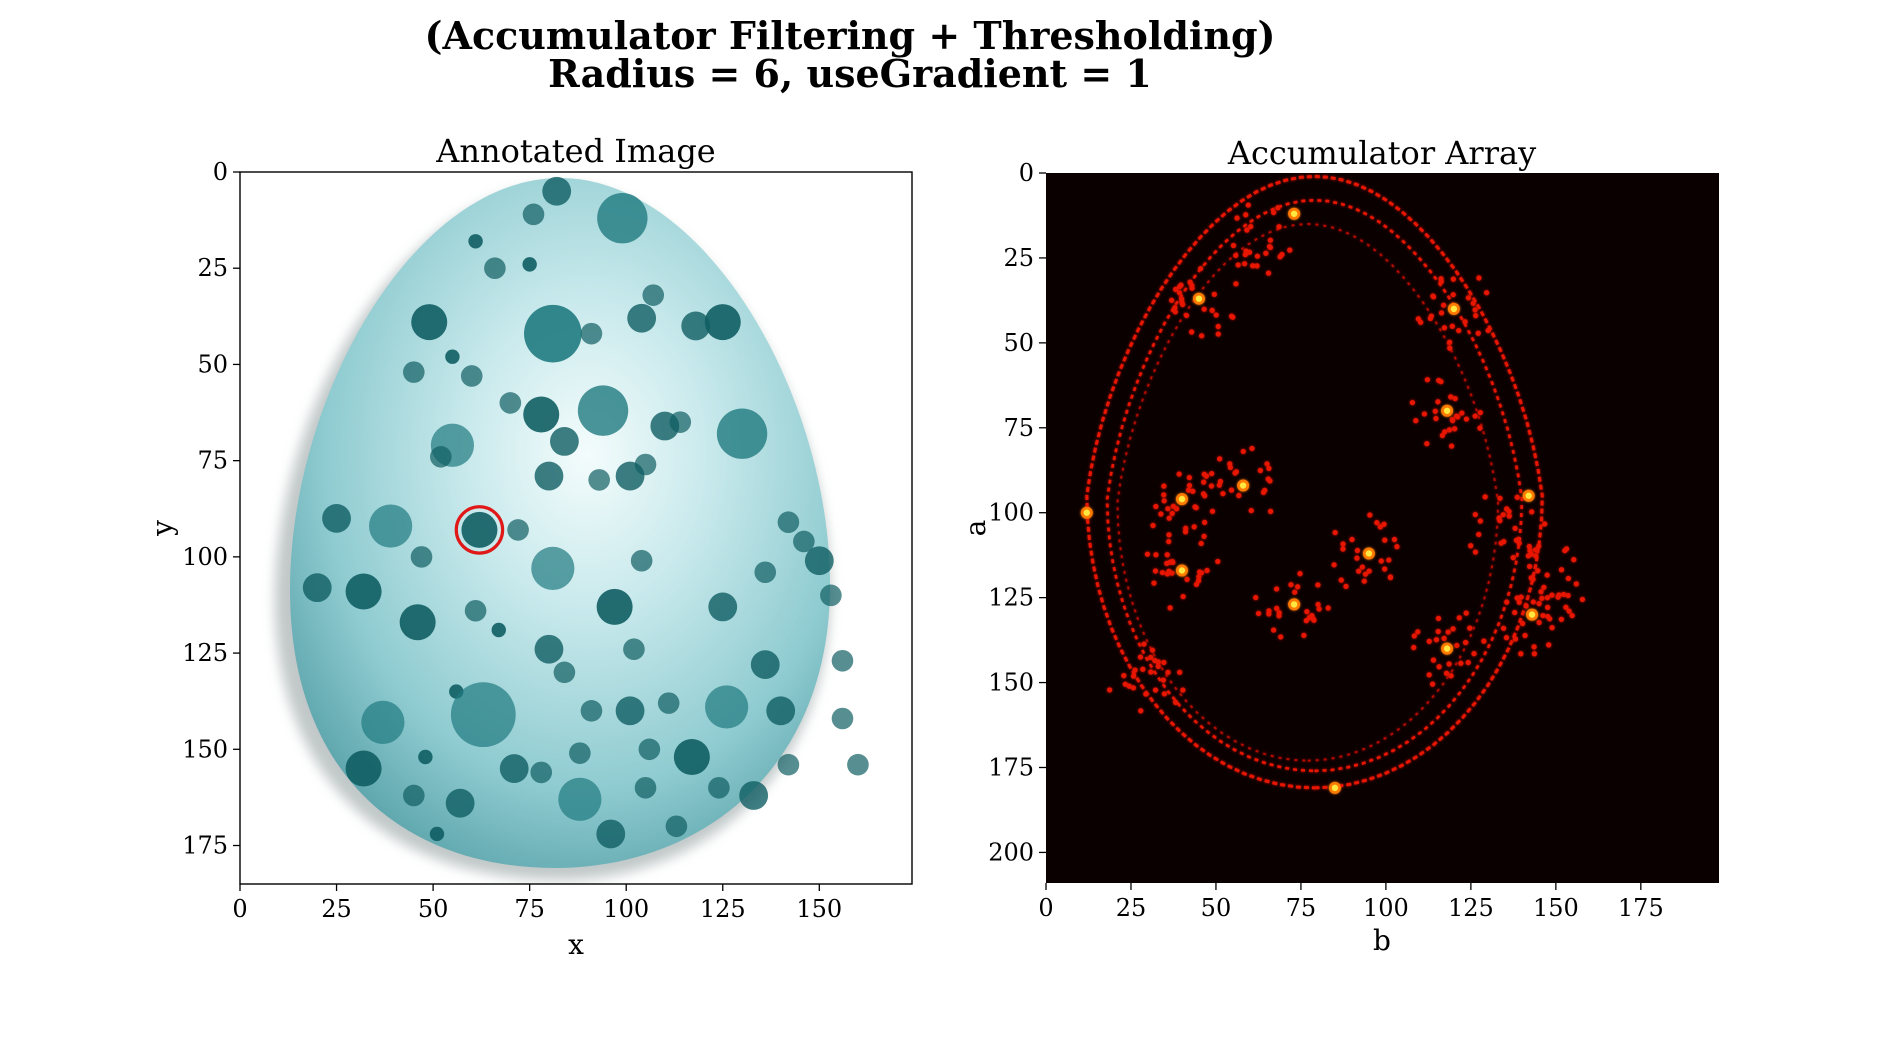 This screenshot has width=1898, height=1040. I want to click on right-x-axis-label: b, so click(1382, 940).